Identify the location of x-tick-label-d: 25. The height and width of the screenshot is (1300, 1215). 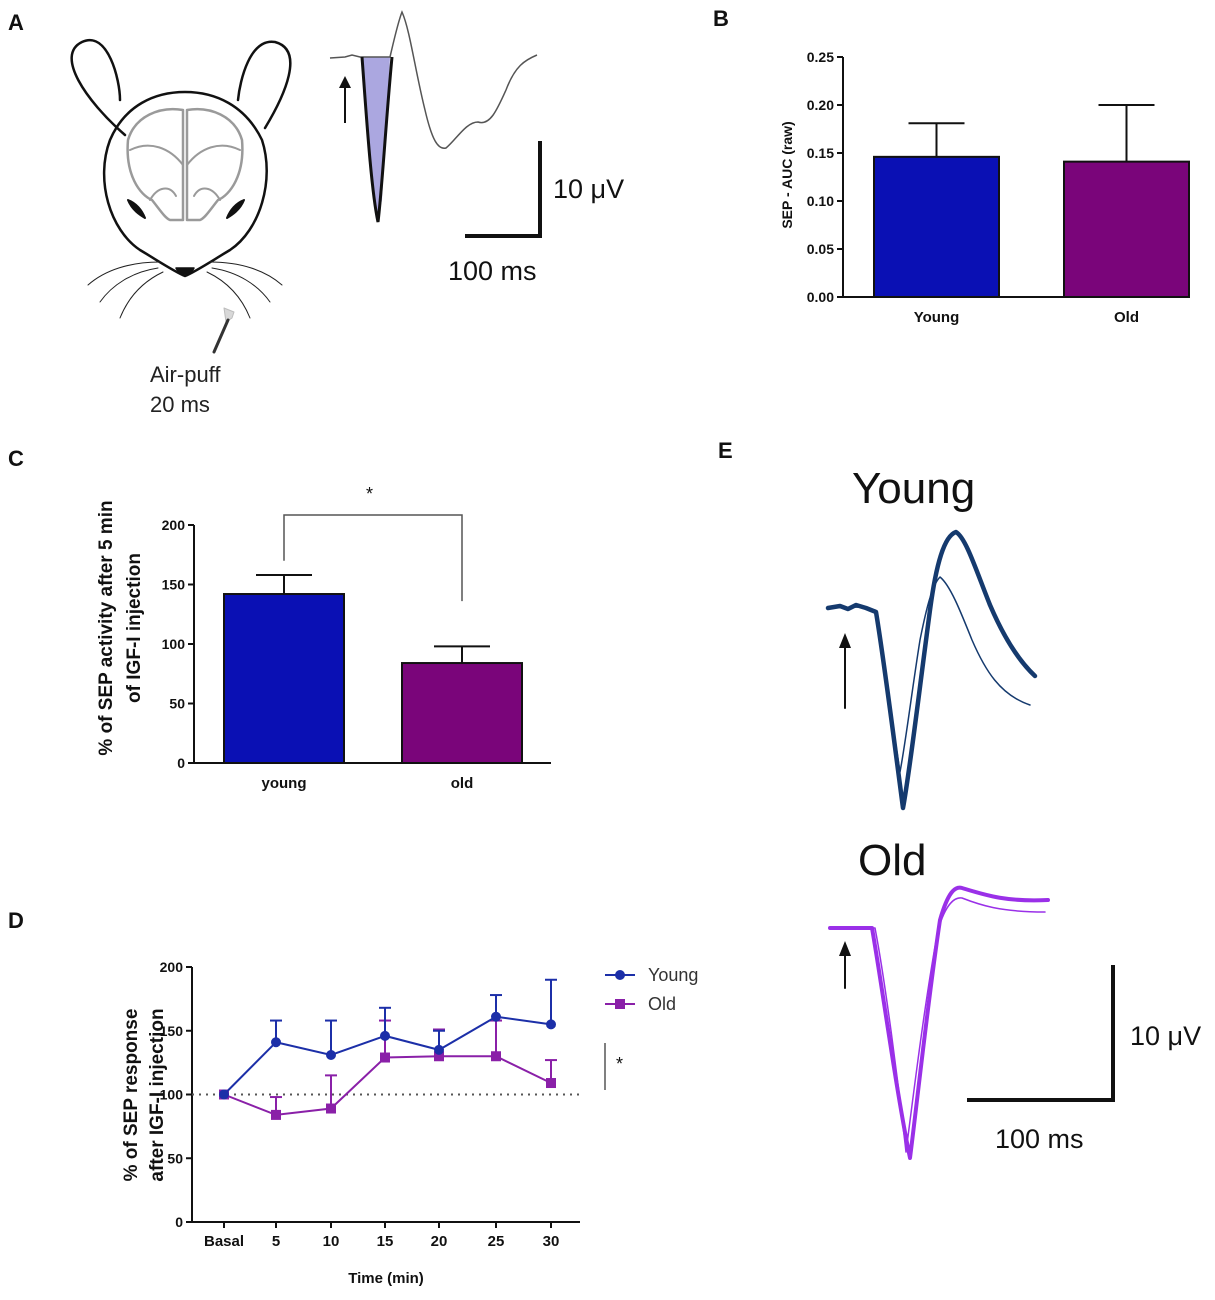
(496, 1241).